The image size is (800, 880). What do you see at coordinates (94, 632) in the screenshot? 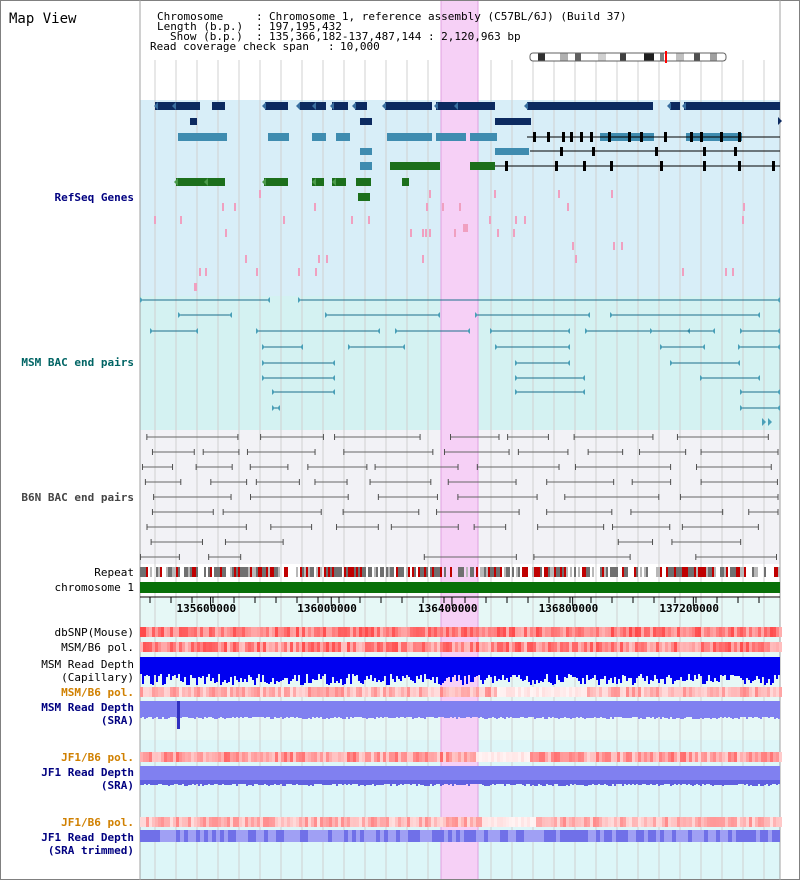
I see `track-label-dbsnp: dbSNP(Mouse)` at bounding box center [94, 632].